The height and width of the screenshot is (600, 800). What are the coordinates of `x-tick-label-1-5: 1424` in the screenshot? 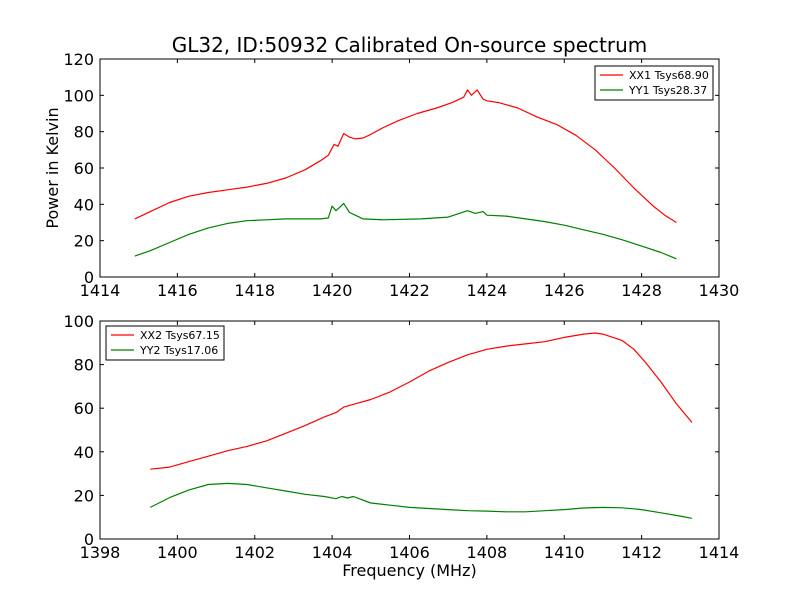 It's located at (487, 290).